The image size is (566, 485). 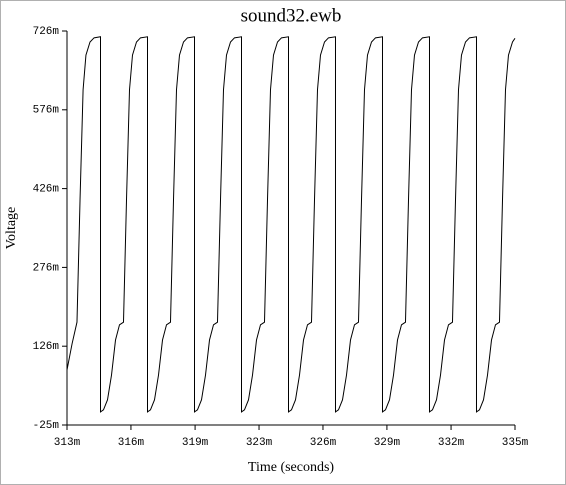 What do you see at coordinates (515, 443) in the screenshot?
I see `x-tick-label: 335m` at bounding box center [515, 443].